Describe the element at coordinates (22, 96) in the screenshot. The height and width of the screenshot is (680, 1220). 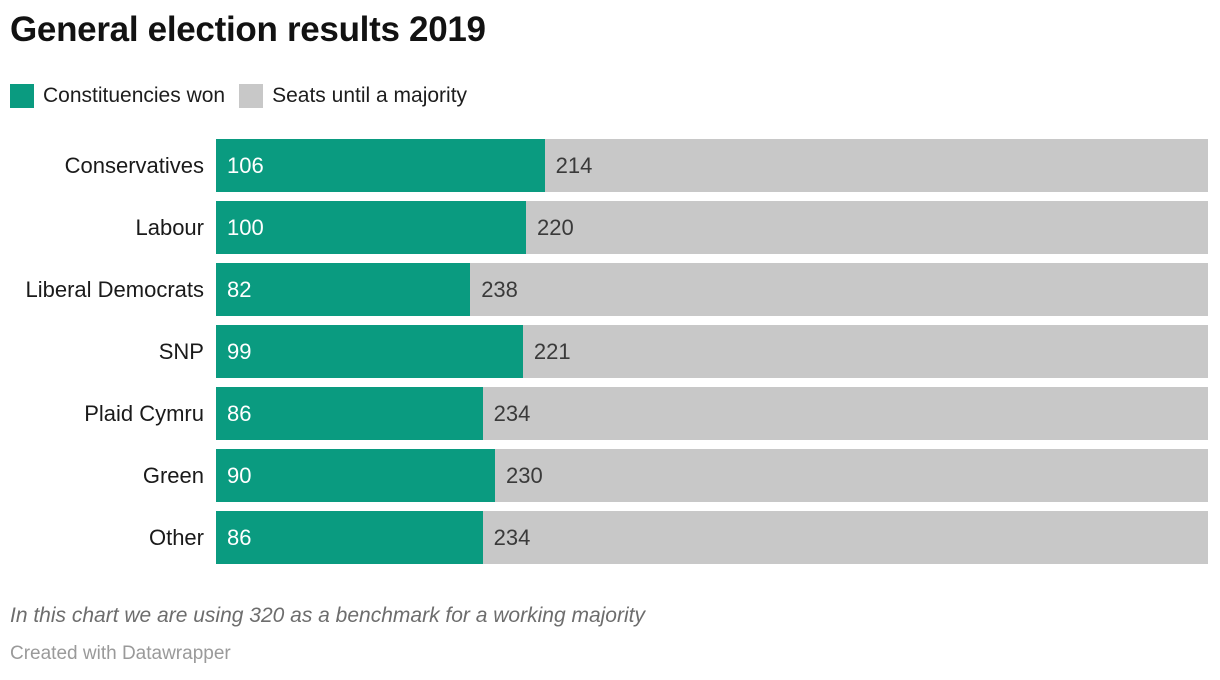
I see `legend-swatch-constituencies-won-icon` at that location.